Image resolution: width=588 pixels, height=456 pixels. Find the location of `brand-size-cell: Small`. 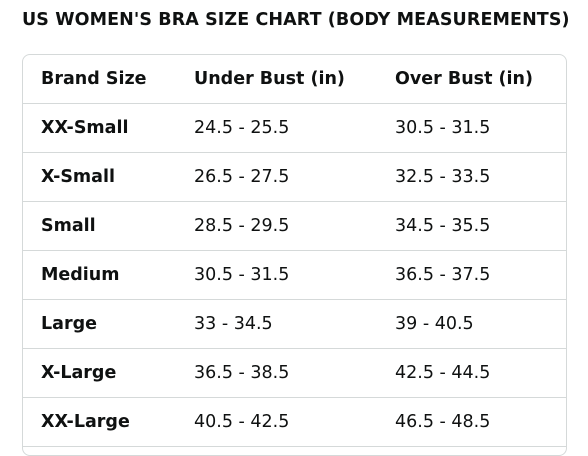

brand-size-cell: Small is located at coordinates (99, 226).